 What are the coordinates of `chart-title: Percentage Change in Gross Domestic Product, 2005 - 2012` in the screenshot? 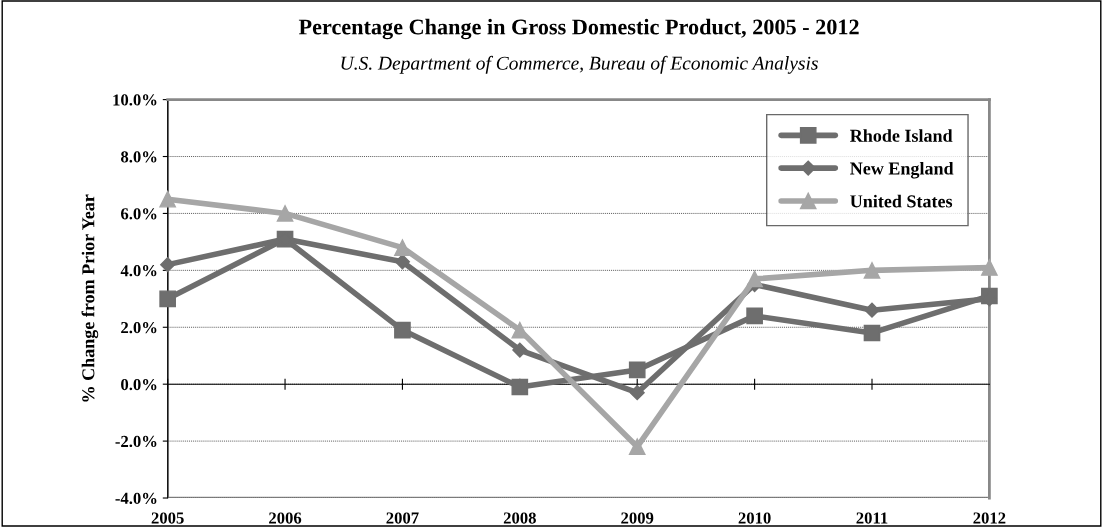 It's located at (578, 29).